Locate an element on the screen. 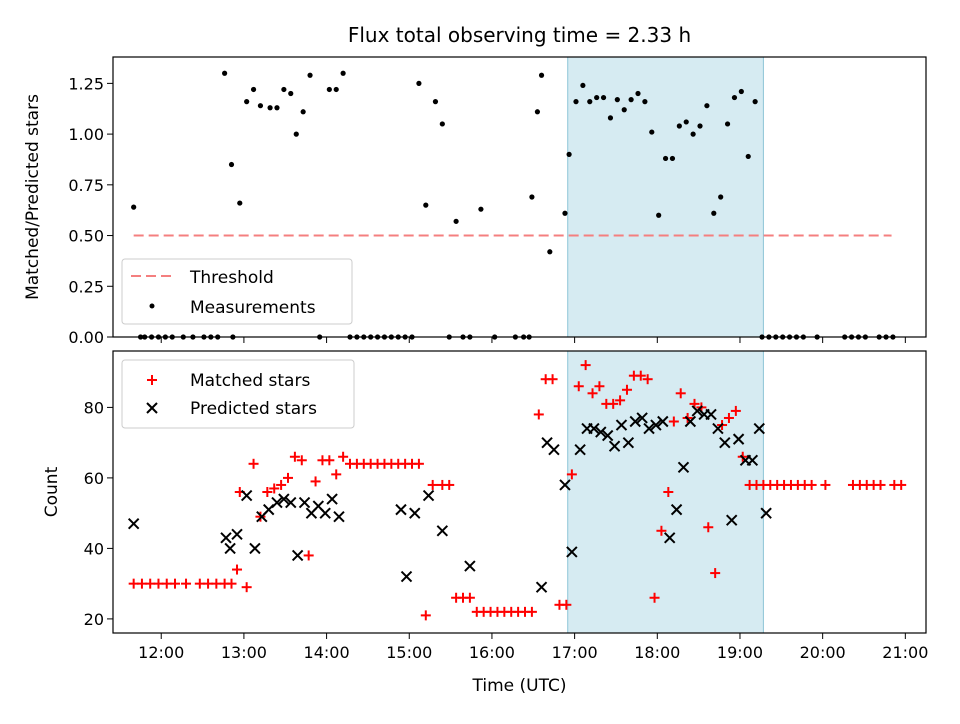  legend-box is located at coordinates (237, 291).